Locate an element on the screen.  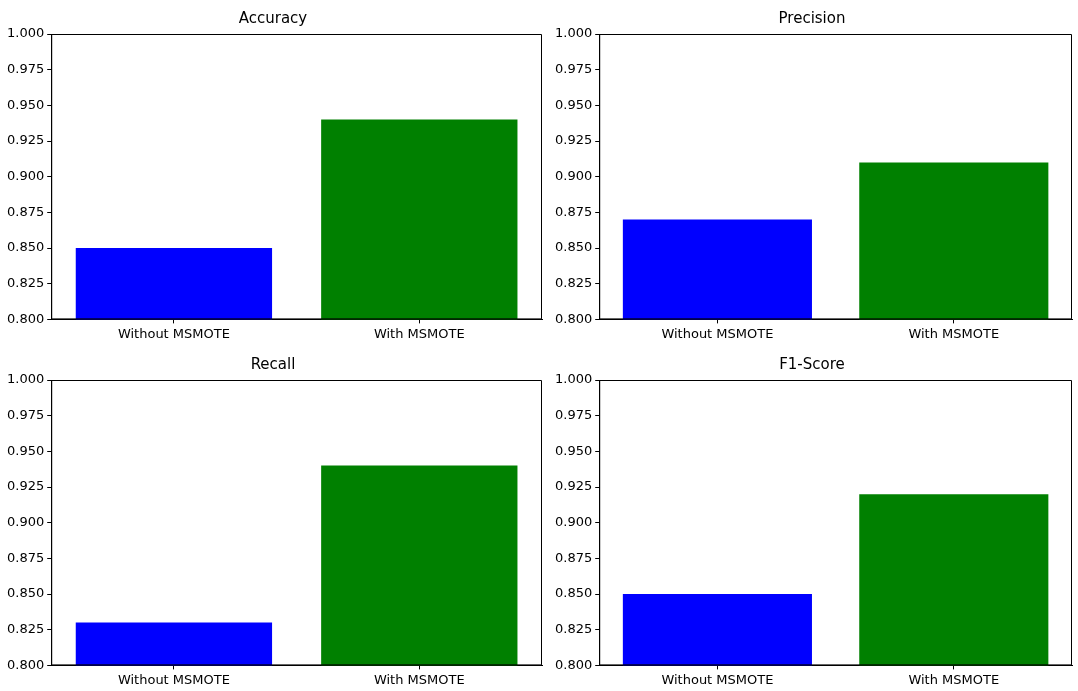
chart-title: F1-Score is located at coordinates (812, 363).